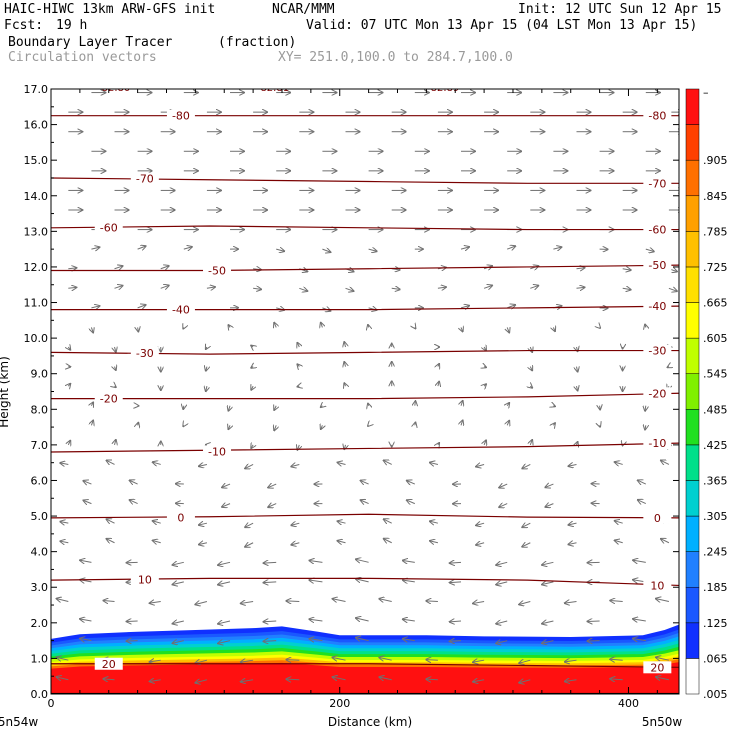 This screenshot has height=740, width=740. I want to click on contour-label-left-10: -80, so click(181, 116).